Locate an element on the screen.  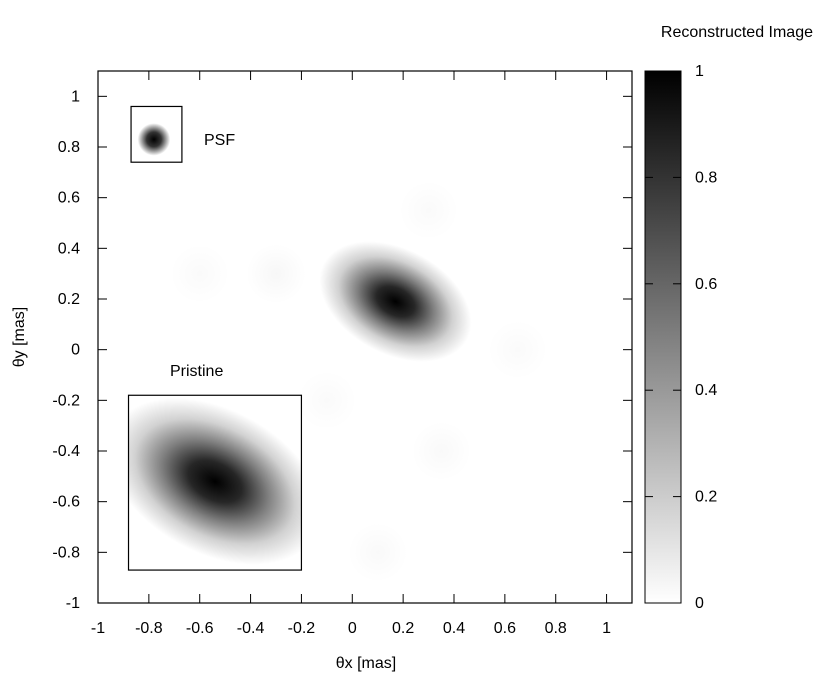
y-tick-label: -0.2 is located at coordinates (66, 400).